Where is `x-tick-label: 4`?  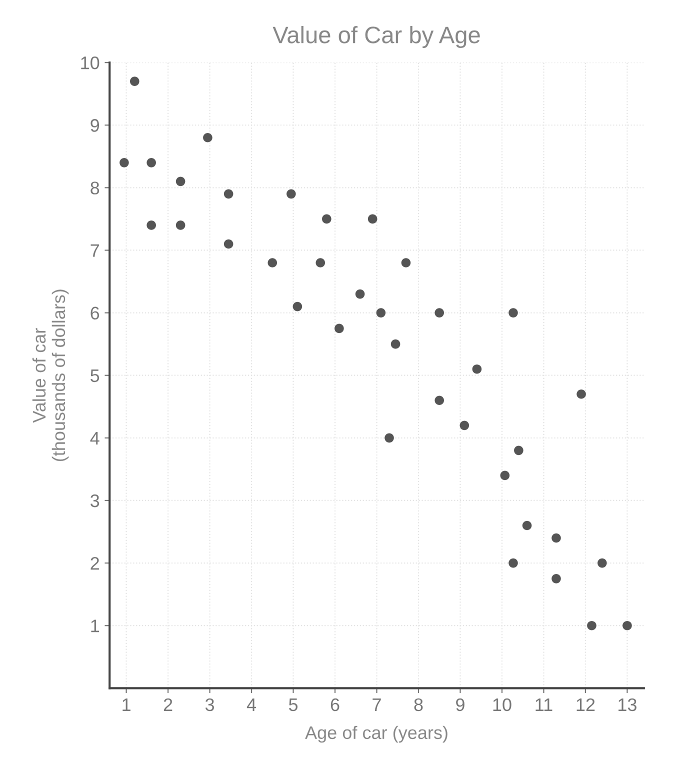
x-tick-label: 4 is located at coordinates (251, 704).